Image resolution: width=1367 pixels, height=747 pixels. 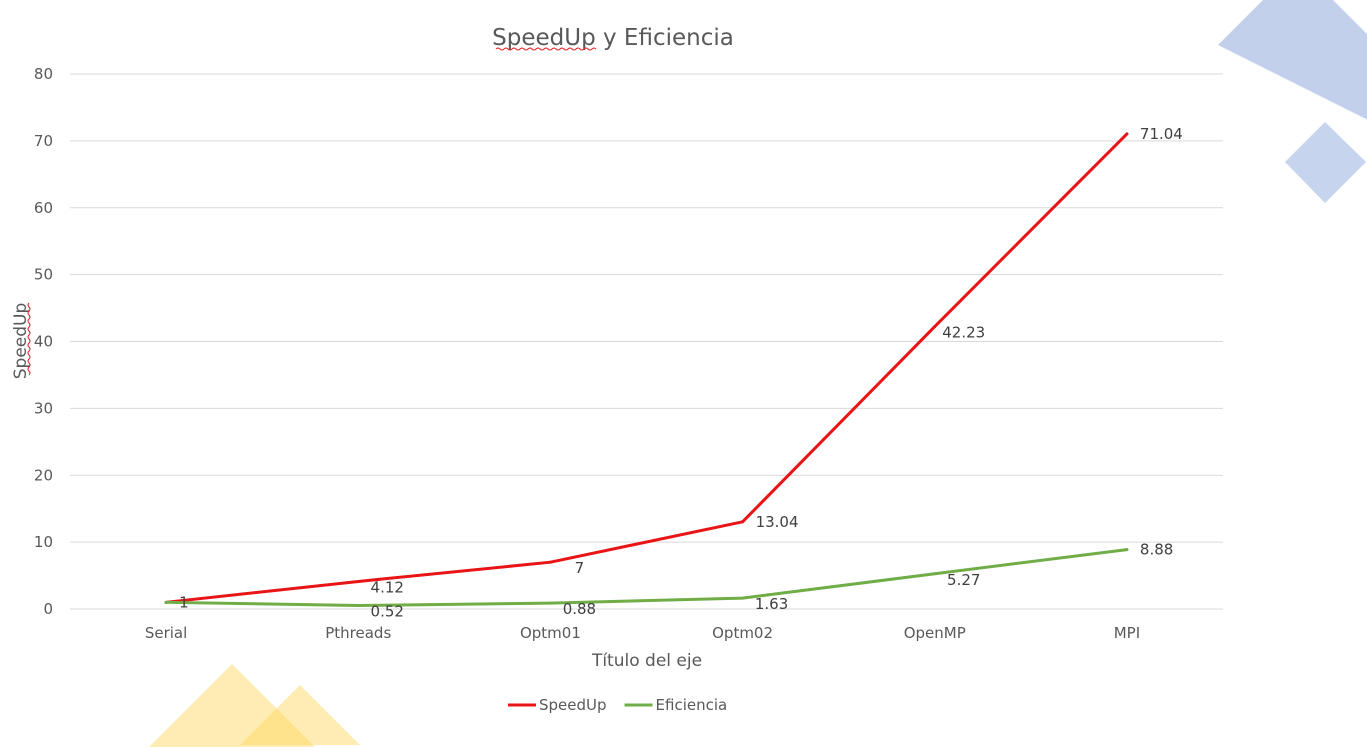 I want to click on series-line-eficiencia, so click(x=646, y=578).